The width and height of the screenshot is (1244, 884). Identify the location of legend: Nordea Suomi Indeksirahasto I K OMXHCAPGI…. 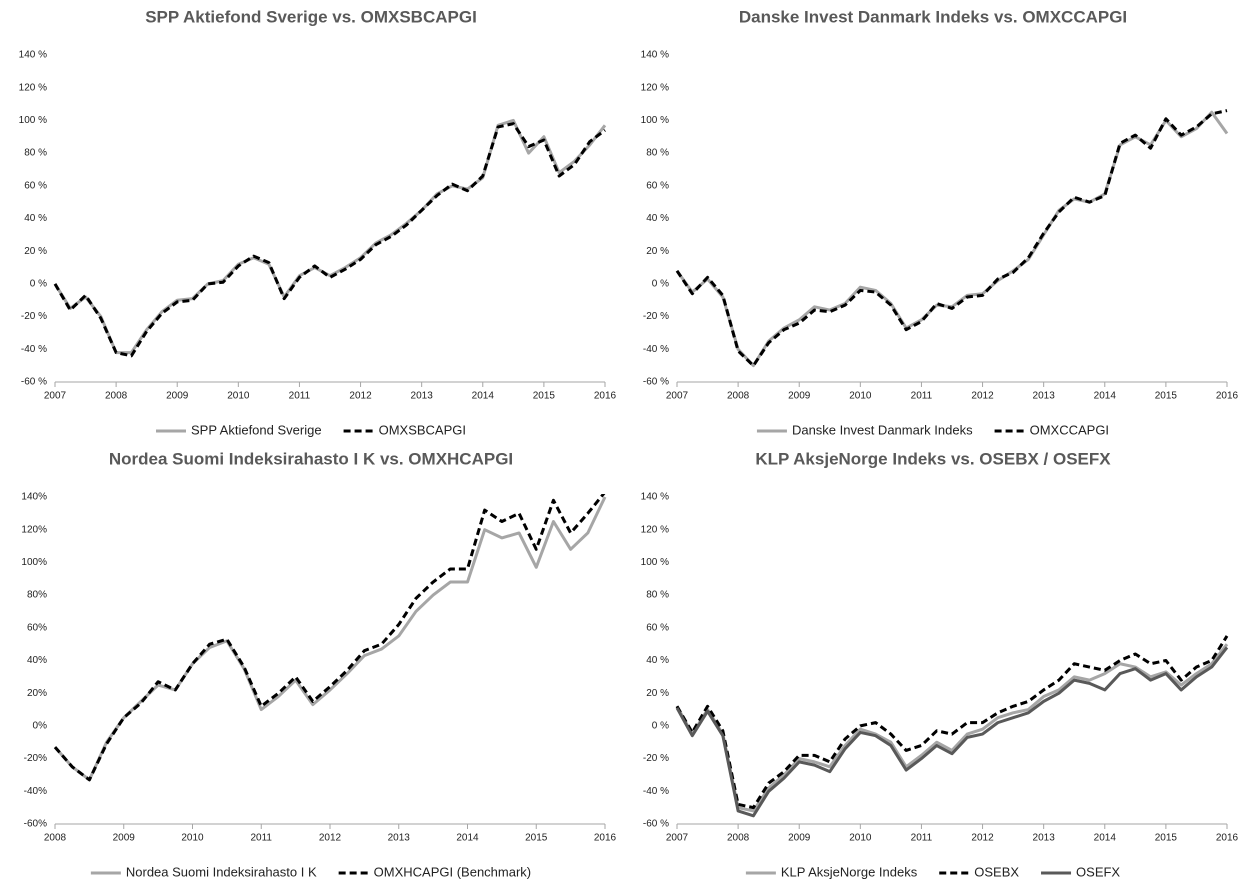
(310, 871).